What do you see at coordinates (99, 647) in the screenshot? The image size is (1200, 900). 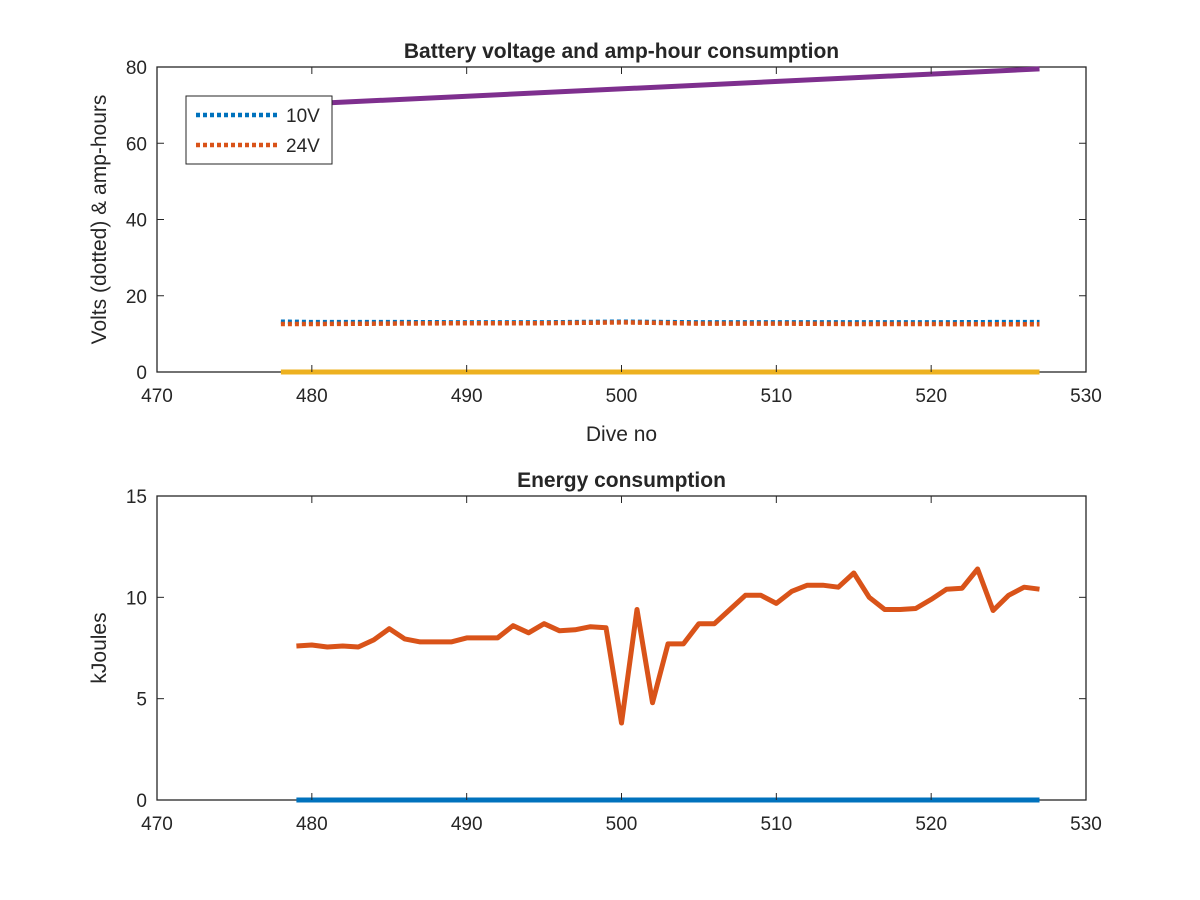 I see `y-axis-label: kJoules` at bounding box center [99, 647].